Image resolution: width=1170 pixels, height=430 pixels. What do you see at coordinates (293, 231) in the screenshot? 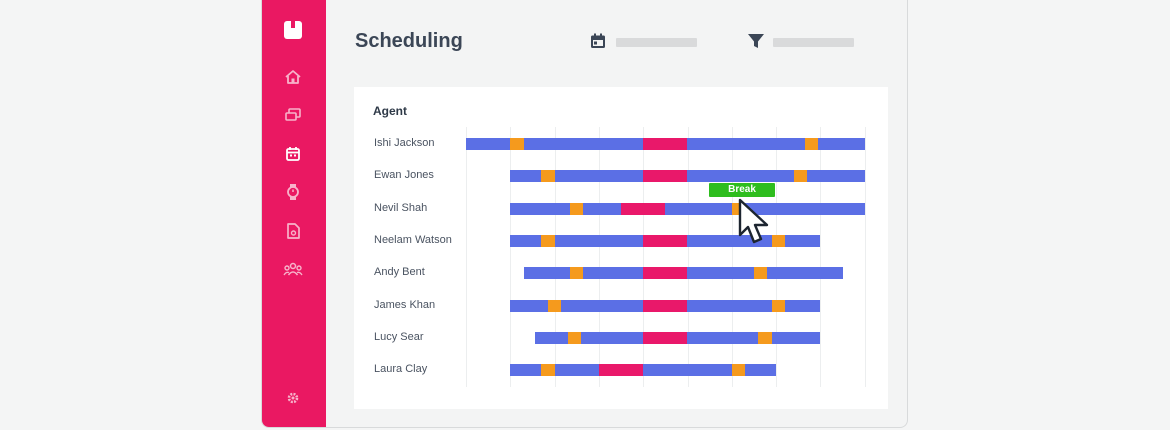
I see `document-icon` at bounding box center [293, 231].